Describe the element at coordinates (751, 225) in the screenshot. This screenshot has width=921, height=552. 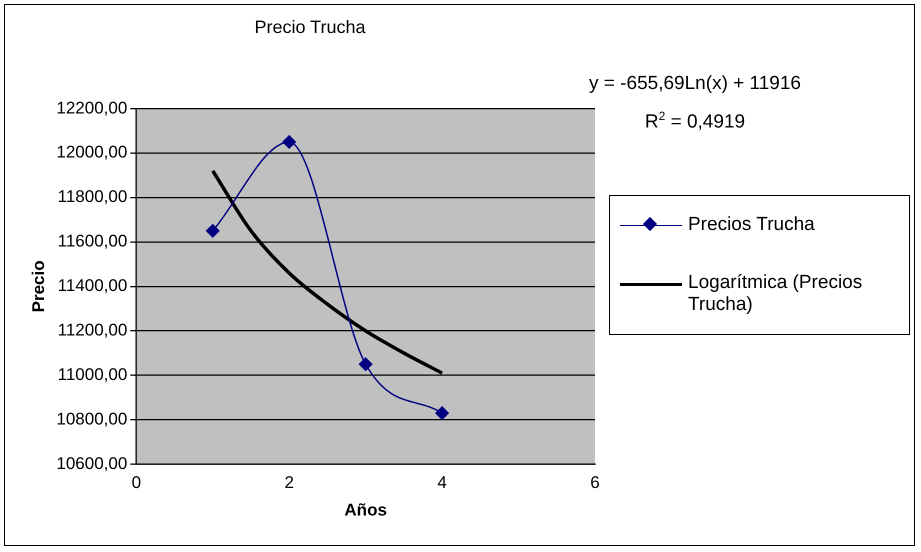
I see `legend-label: Precios Trucha` at that location.